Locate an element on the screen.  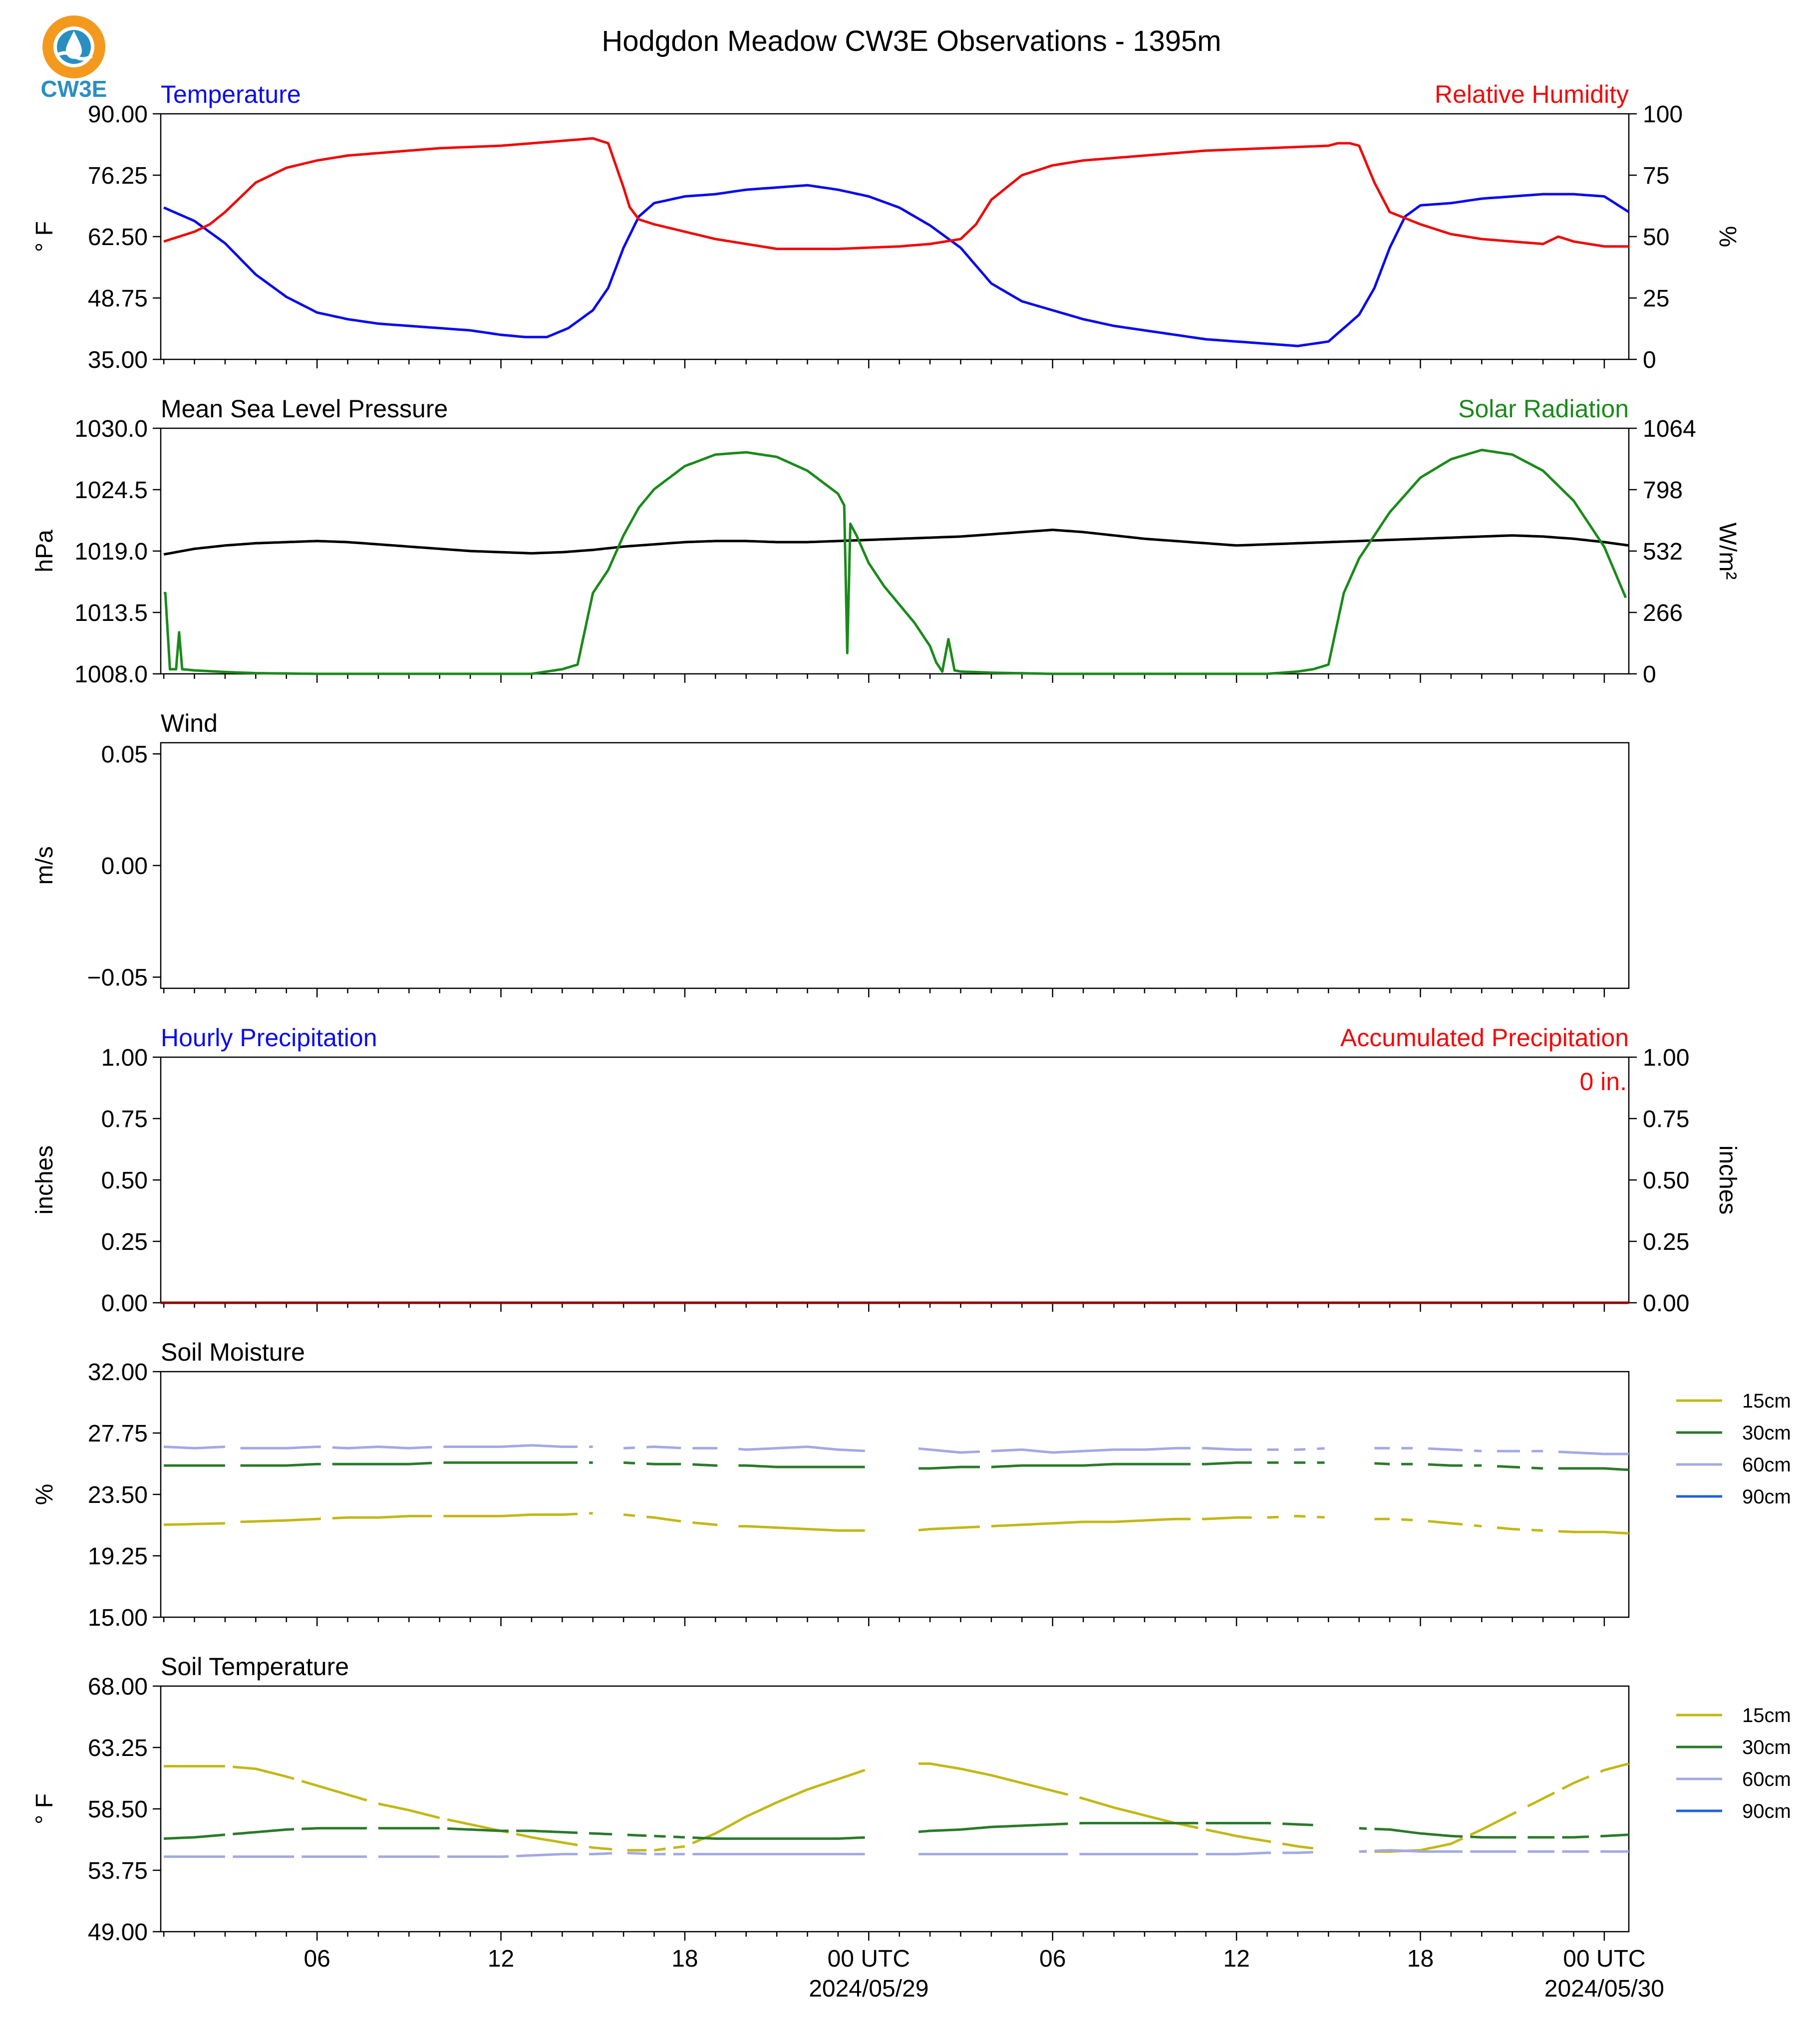
y2-tick-label: 266 is located at coordinates (1663, 613).